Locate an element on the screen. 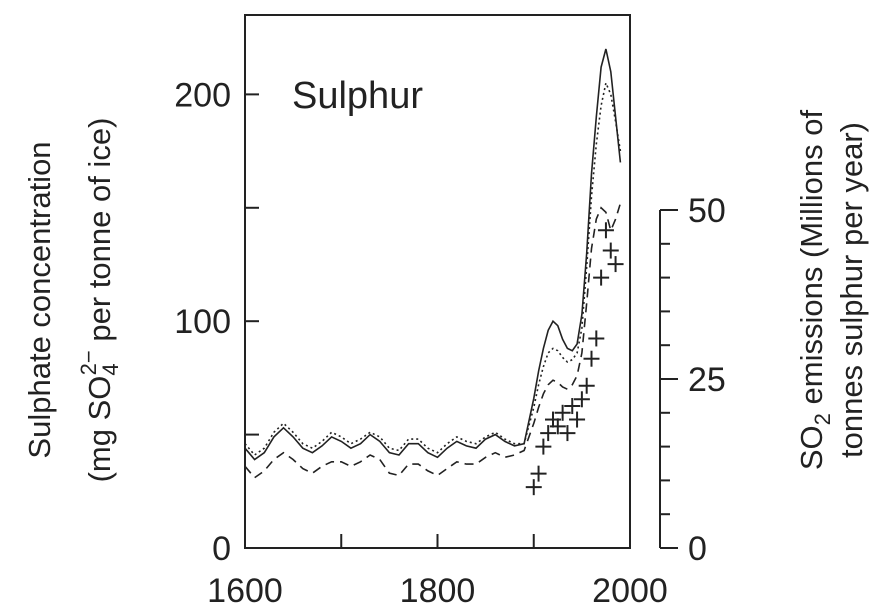 This screenshot has height=608, width=879. right-axis-title-line1-suffix: emissions (Millions of is located at coordinates (811, 262).